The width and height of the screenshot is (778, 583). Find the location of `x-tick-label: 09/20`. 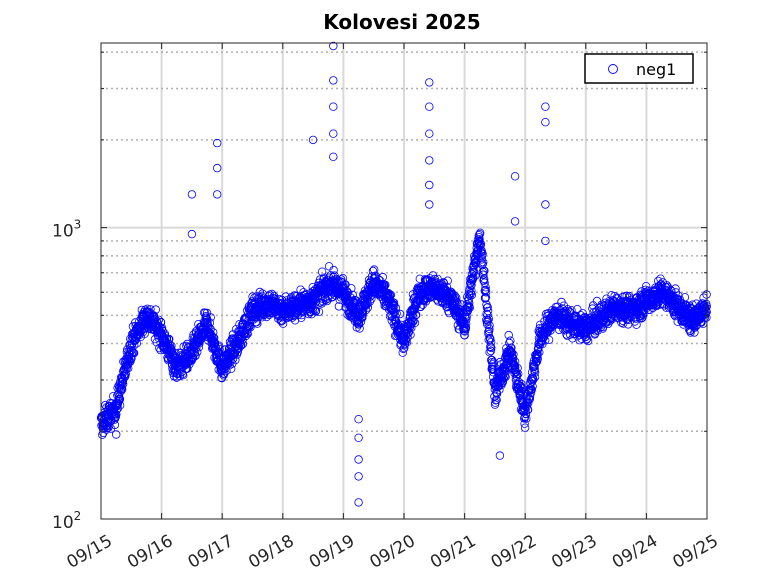

x-tick-label: 09/20 is located at coordinates (392, 552).